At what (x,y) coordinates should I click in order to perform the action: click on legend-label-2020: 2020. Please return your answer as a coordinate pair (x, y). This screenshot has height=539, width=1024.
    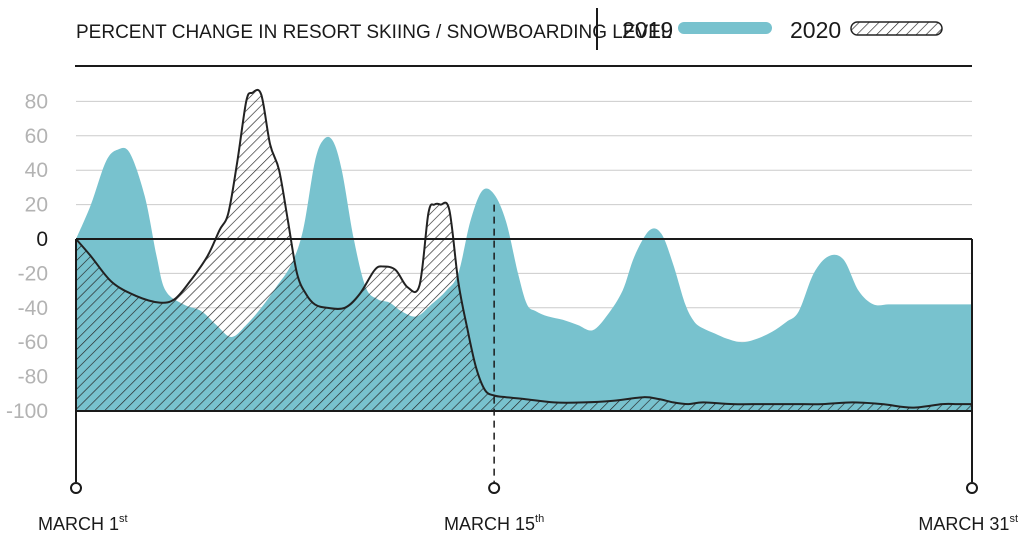
    Looking at the image, I should click on (815, 30).